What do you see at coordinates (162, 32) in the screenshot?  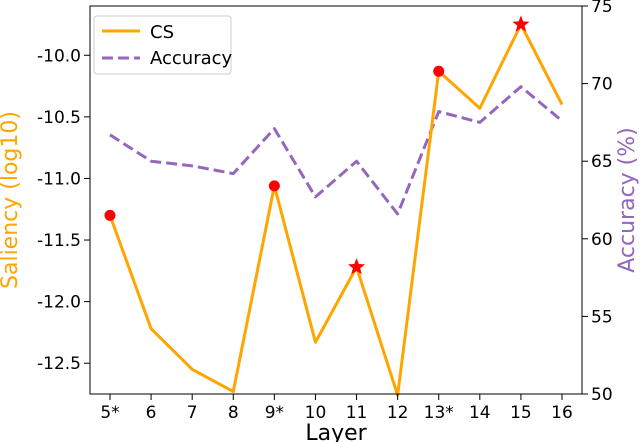 I see `legend-label-cs: CS` at bounding box center [162, 32].